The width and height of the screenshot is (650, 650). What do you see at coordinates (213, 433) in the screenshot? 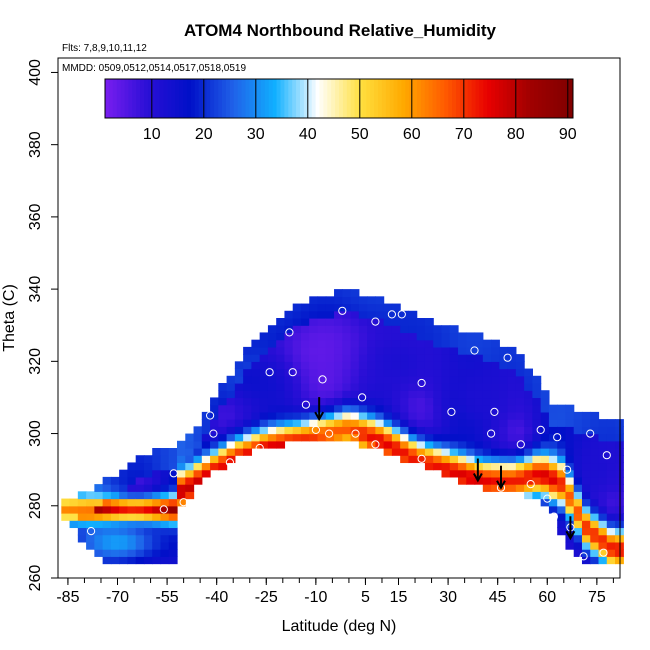
I see `obs-point` at bounding box center [213, 433].